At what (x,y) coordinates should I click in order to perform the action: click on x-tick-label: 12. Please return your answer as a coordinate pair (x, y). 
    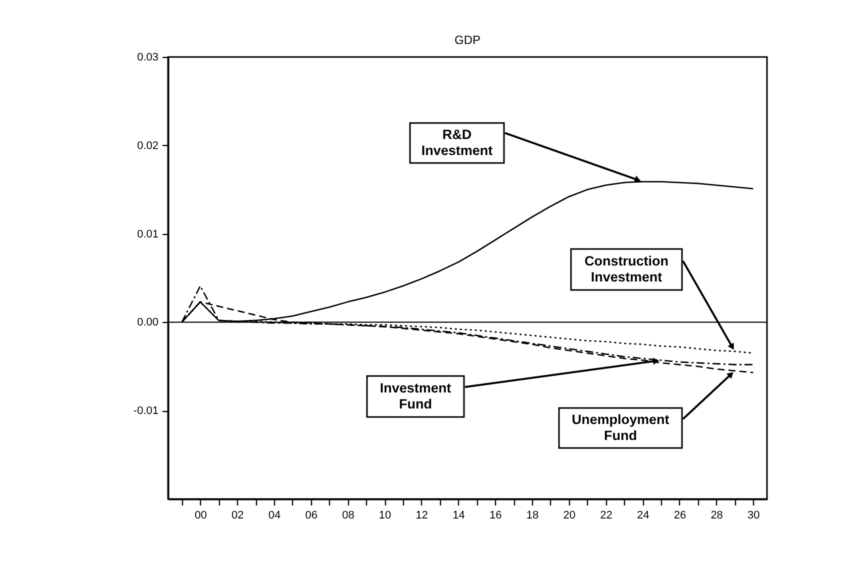
    Looking at the image, I should click on (422, 516).